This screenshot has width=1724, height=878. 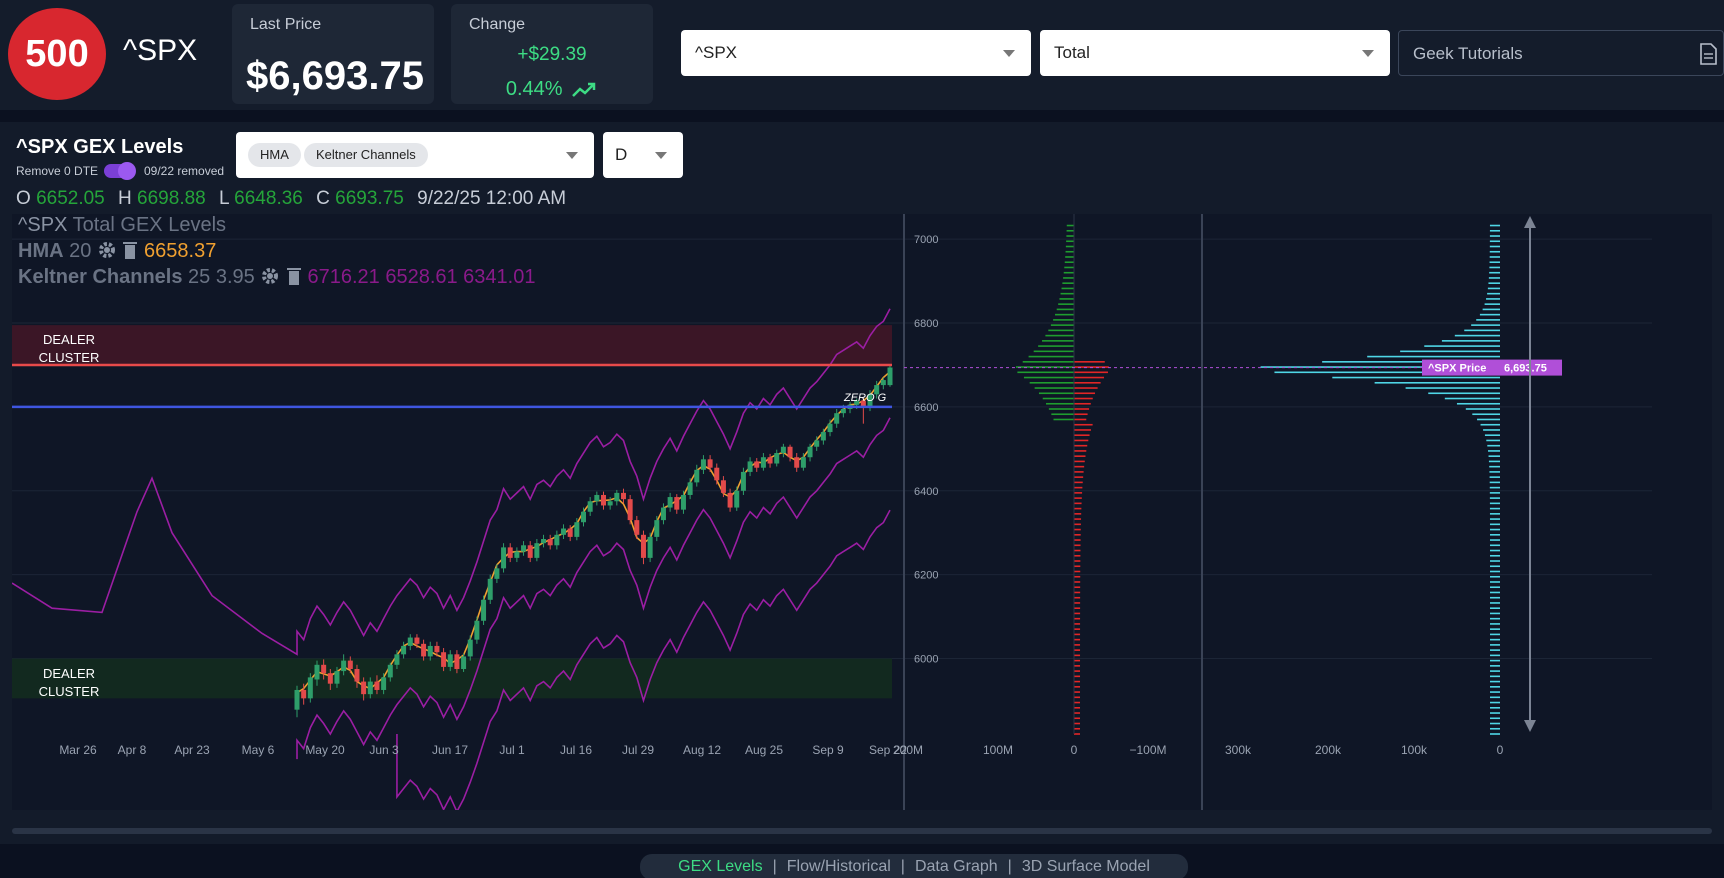 What do you see at coordinates (888, 750) in the screenshot?
I see `x-tick-label: Sep 22` at bounding box center [888, 750].